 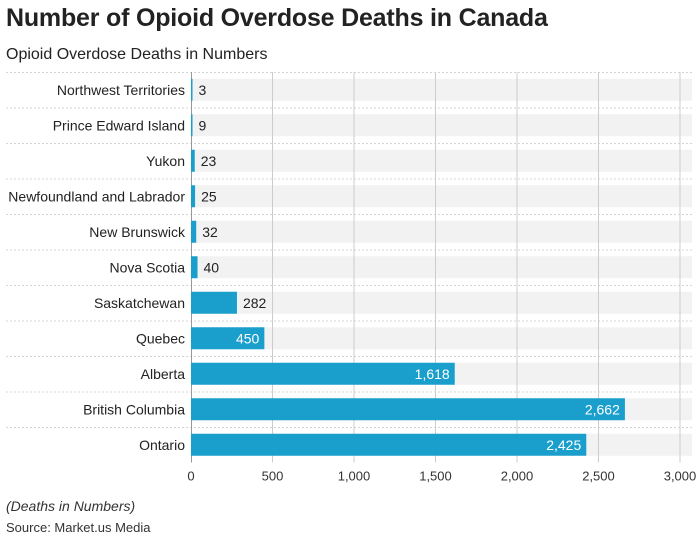 What do you see at coordinates (210, 232) in the screenshot?
I see `value-label: 32` at bounding box center [210, 232].